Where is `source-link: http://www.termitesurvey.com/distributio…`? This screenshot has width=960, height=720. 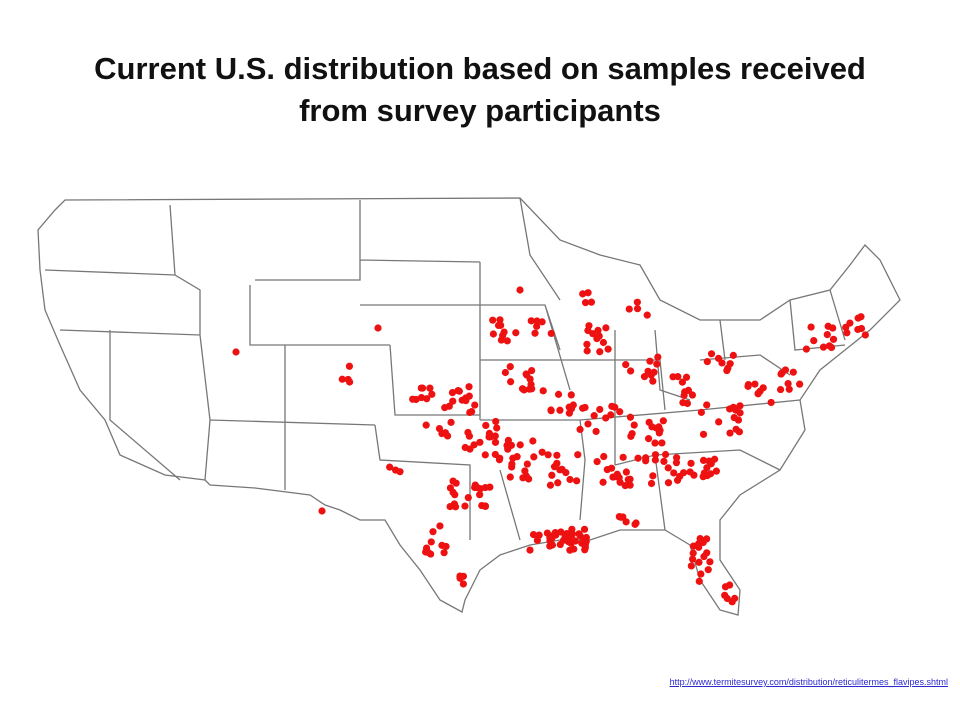
source-link: http://www.termitesurvey.com/distributio… is located at coordinates (808, 682).